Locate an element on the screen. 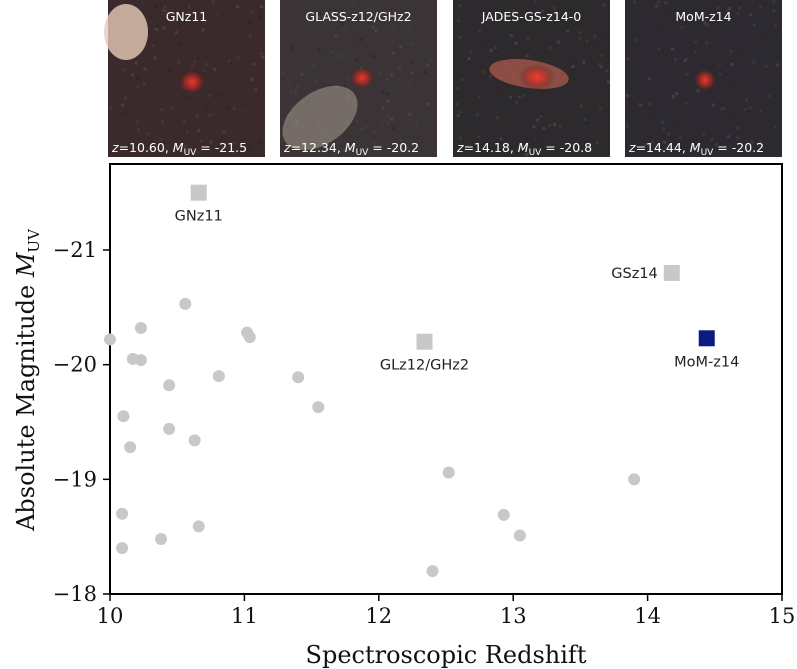 Image resolution: width=797 pixels, height=669 pixels. y-axis-label-text: Absolute Magnitude is located at coordinates (26, 404).